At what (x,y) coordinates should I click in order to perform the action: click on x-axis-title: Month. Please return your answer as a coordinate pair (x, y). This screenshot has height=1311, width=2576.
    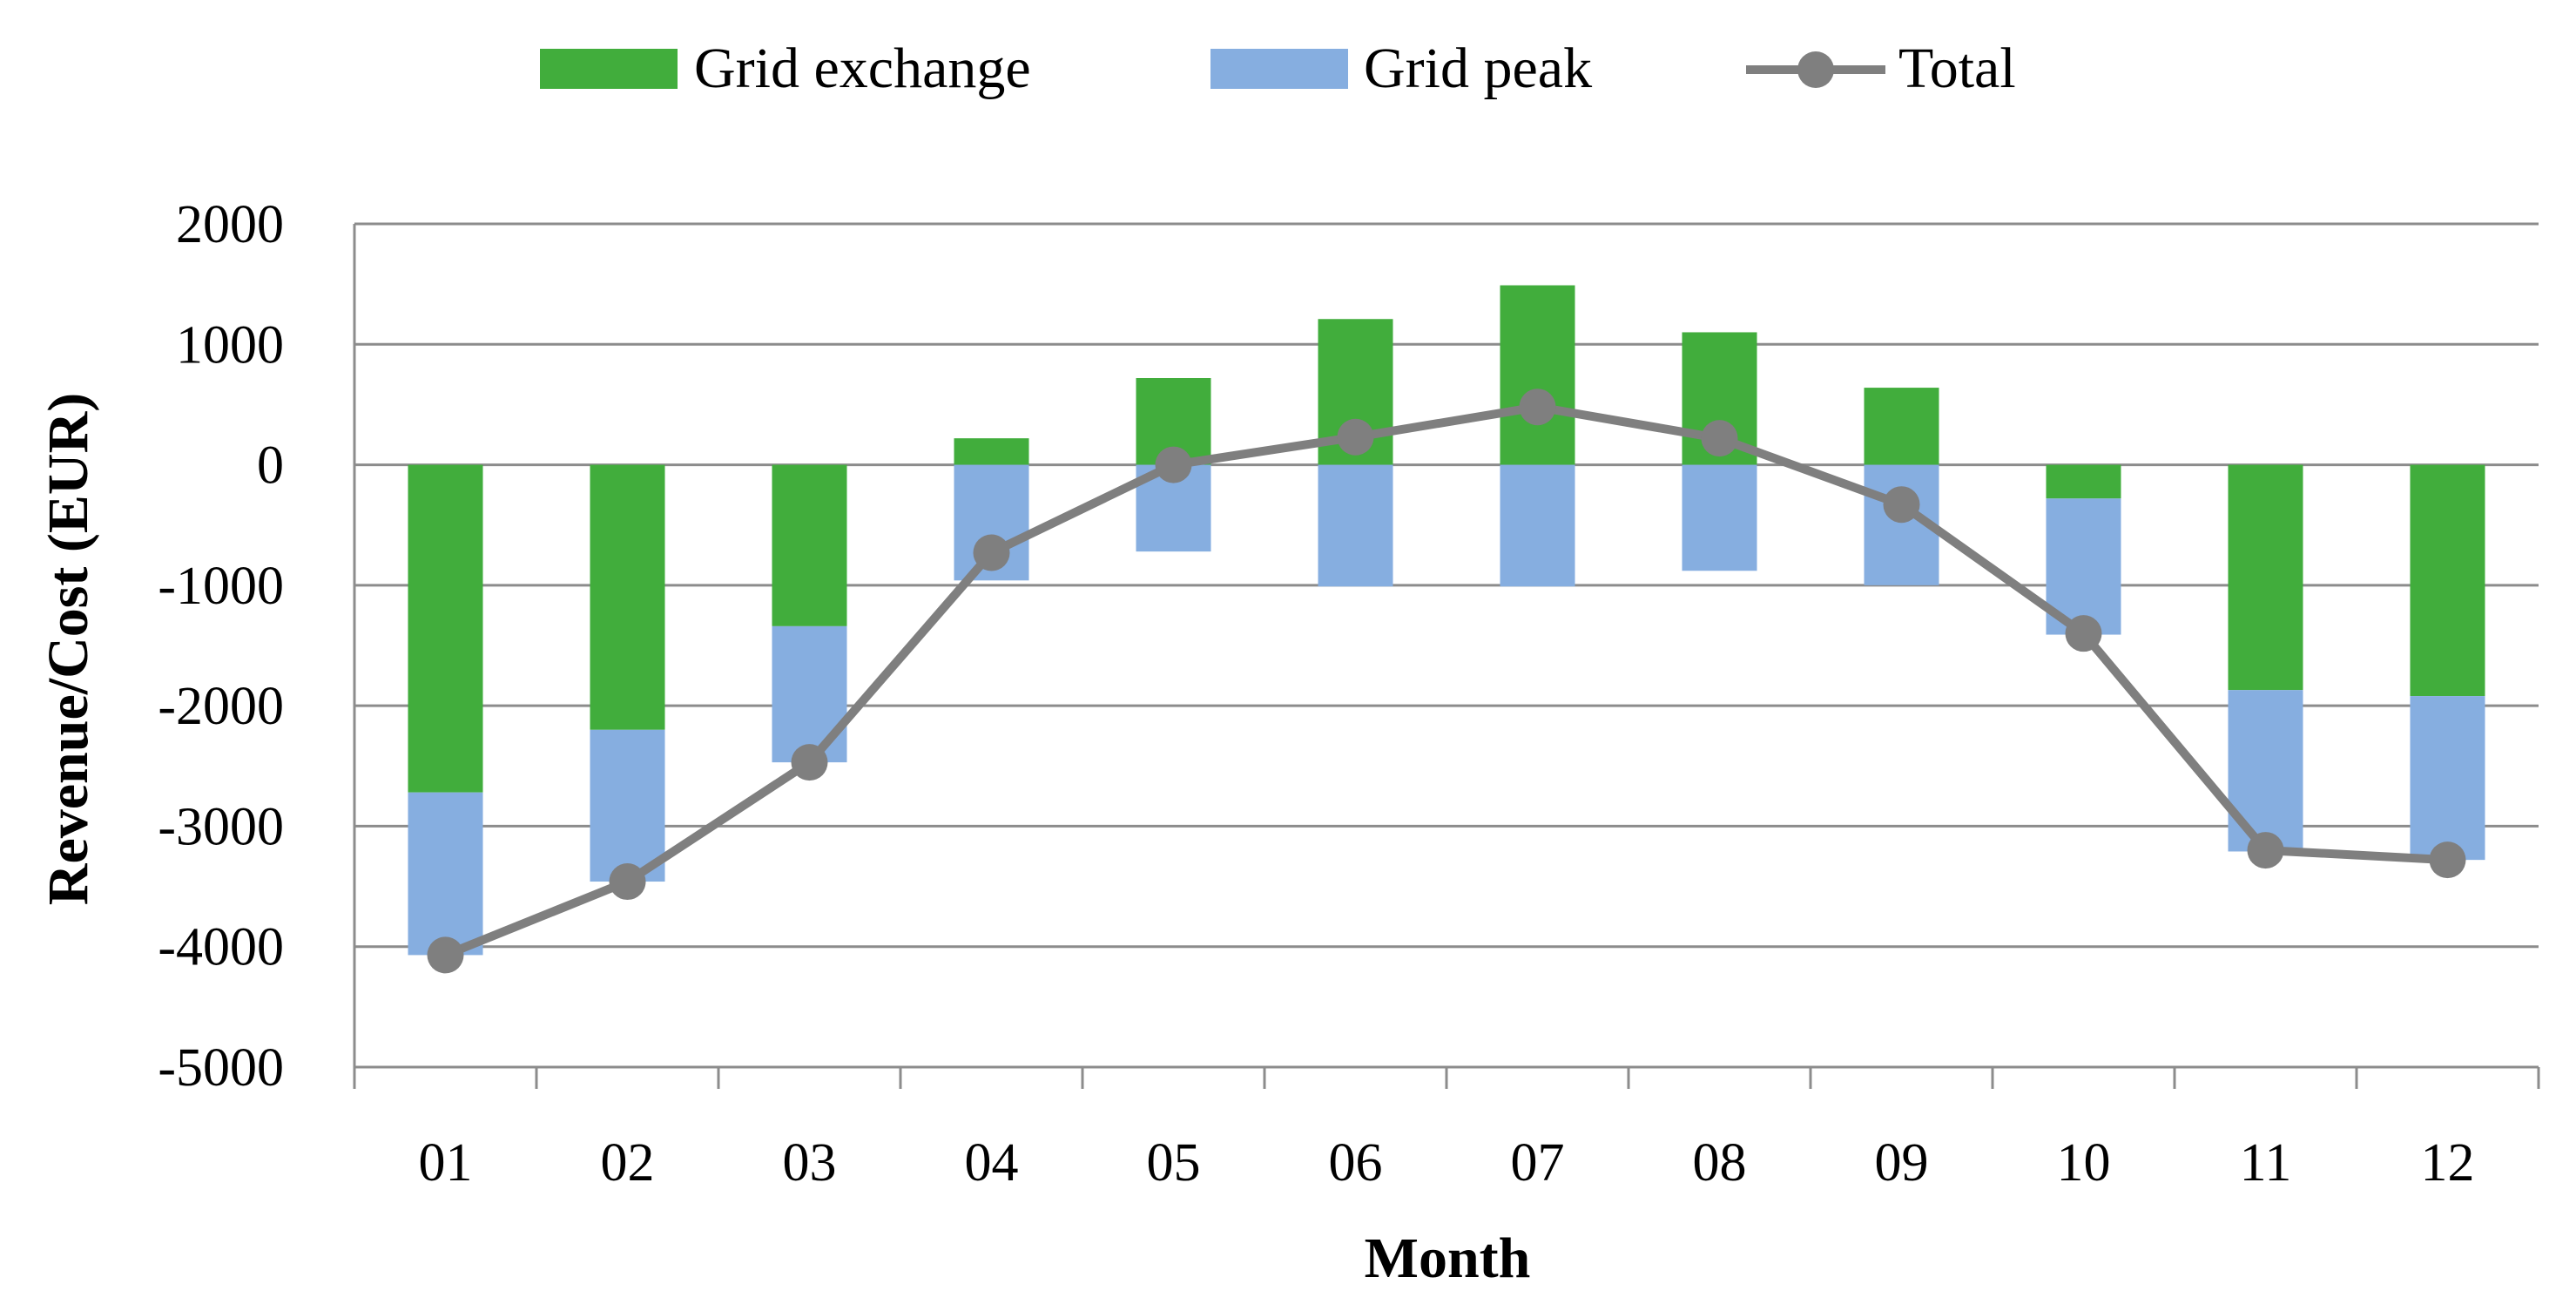
    Looking at the image, I should click on (1448, 1258).